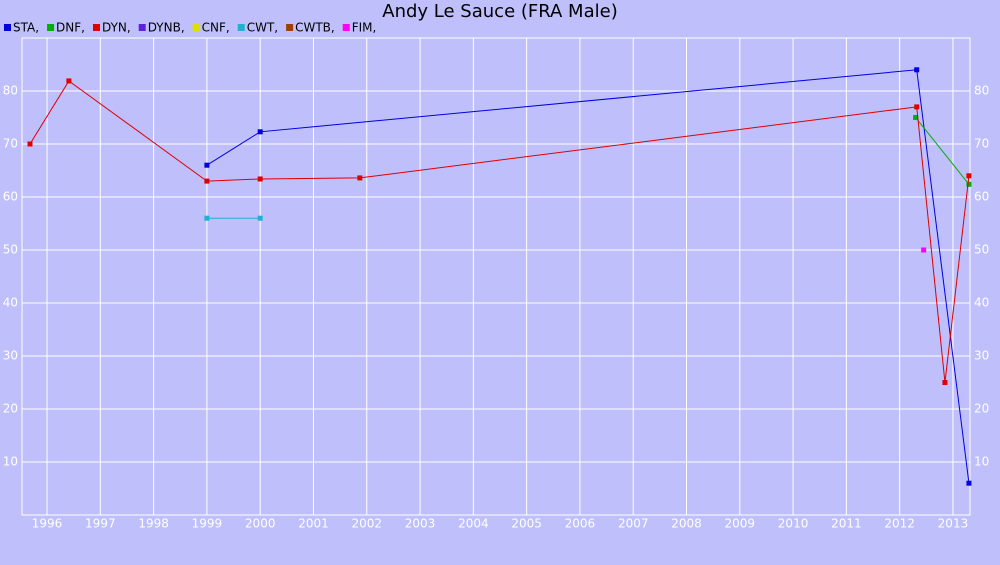 Image resolution: width=1000 pixels, height=565 pixels. What do you see at coordinates (10, 462) in the screenshot?
I see `y-tick-label: 10` at bounding box center [10, 462].